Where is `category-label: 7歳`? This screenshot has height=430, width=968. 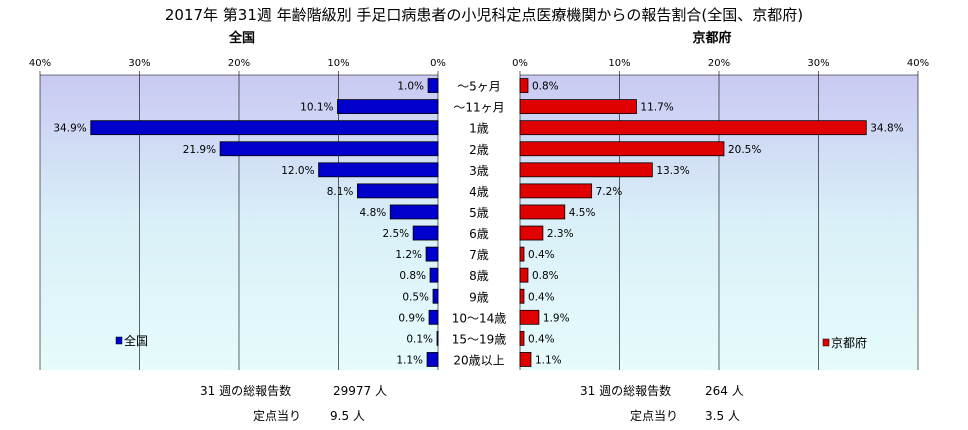 category-label: 7歳 is located at coordinates (479, 255).